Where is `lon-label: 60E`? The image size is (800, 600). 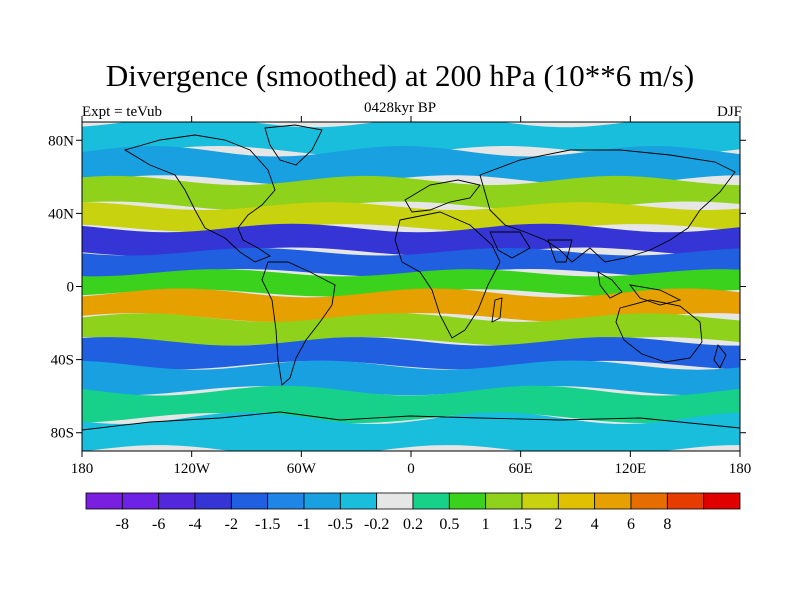 lon-label: 60E is located at coordinates (521, 469).